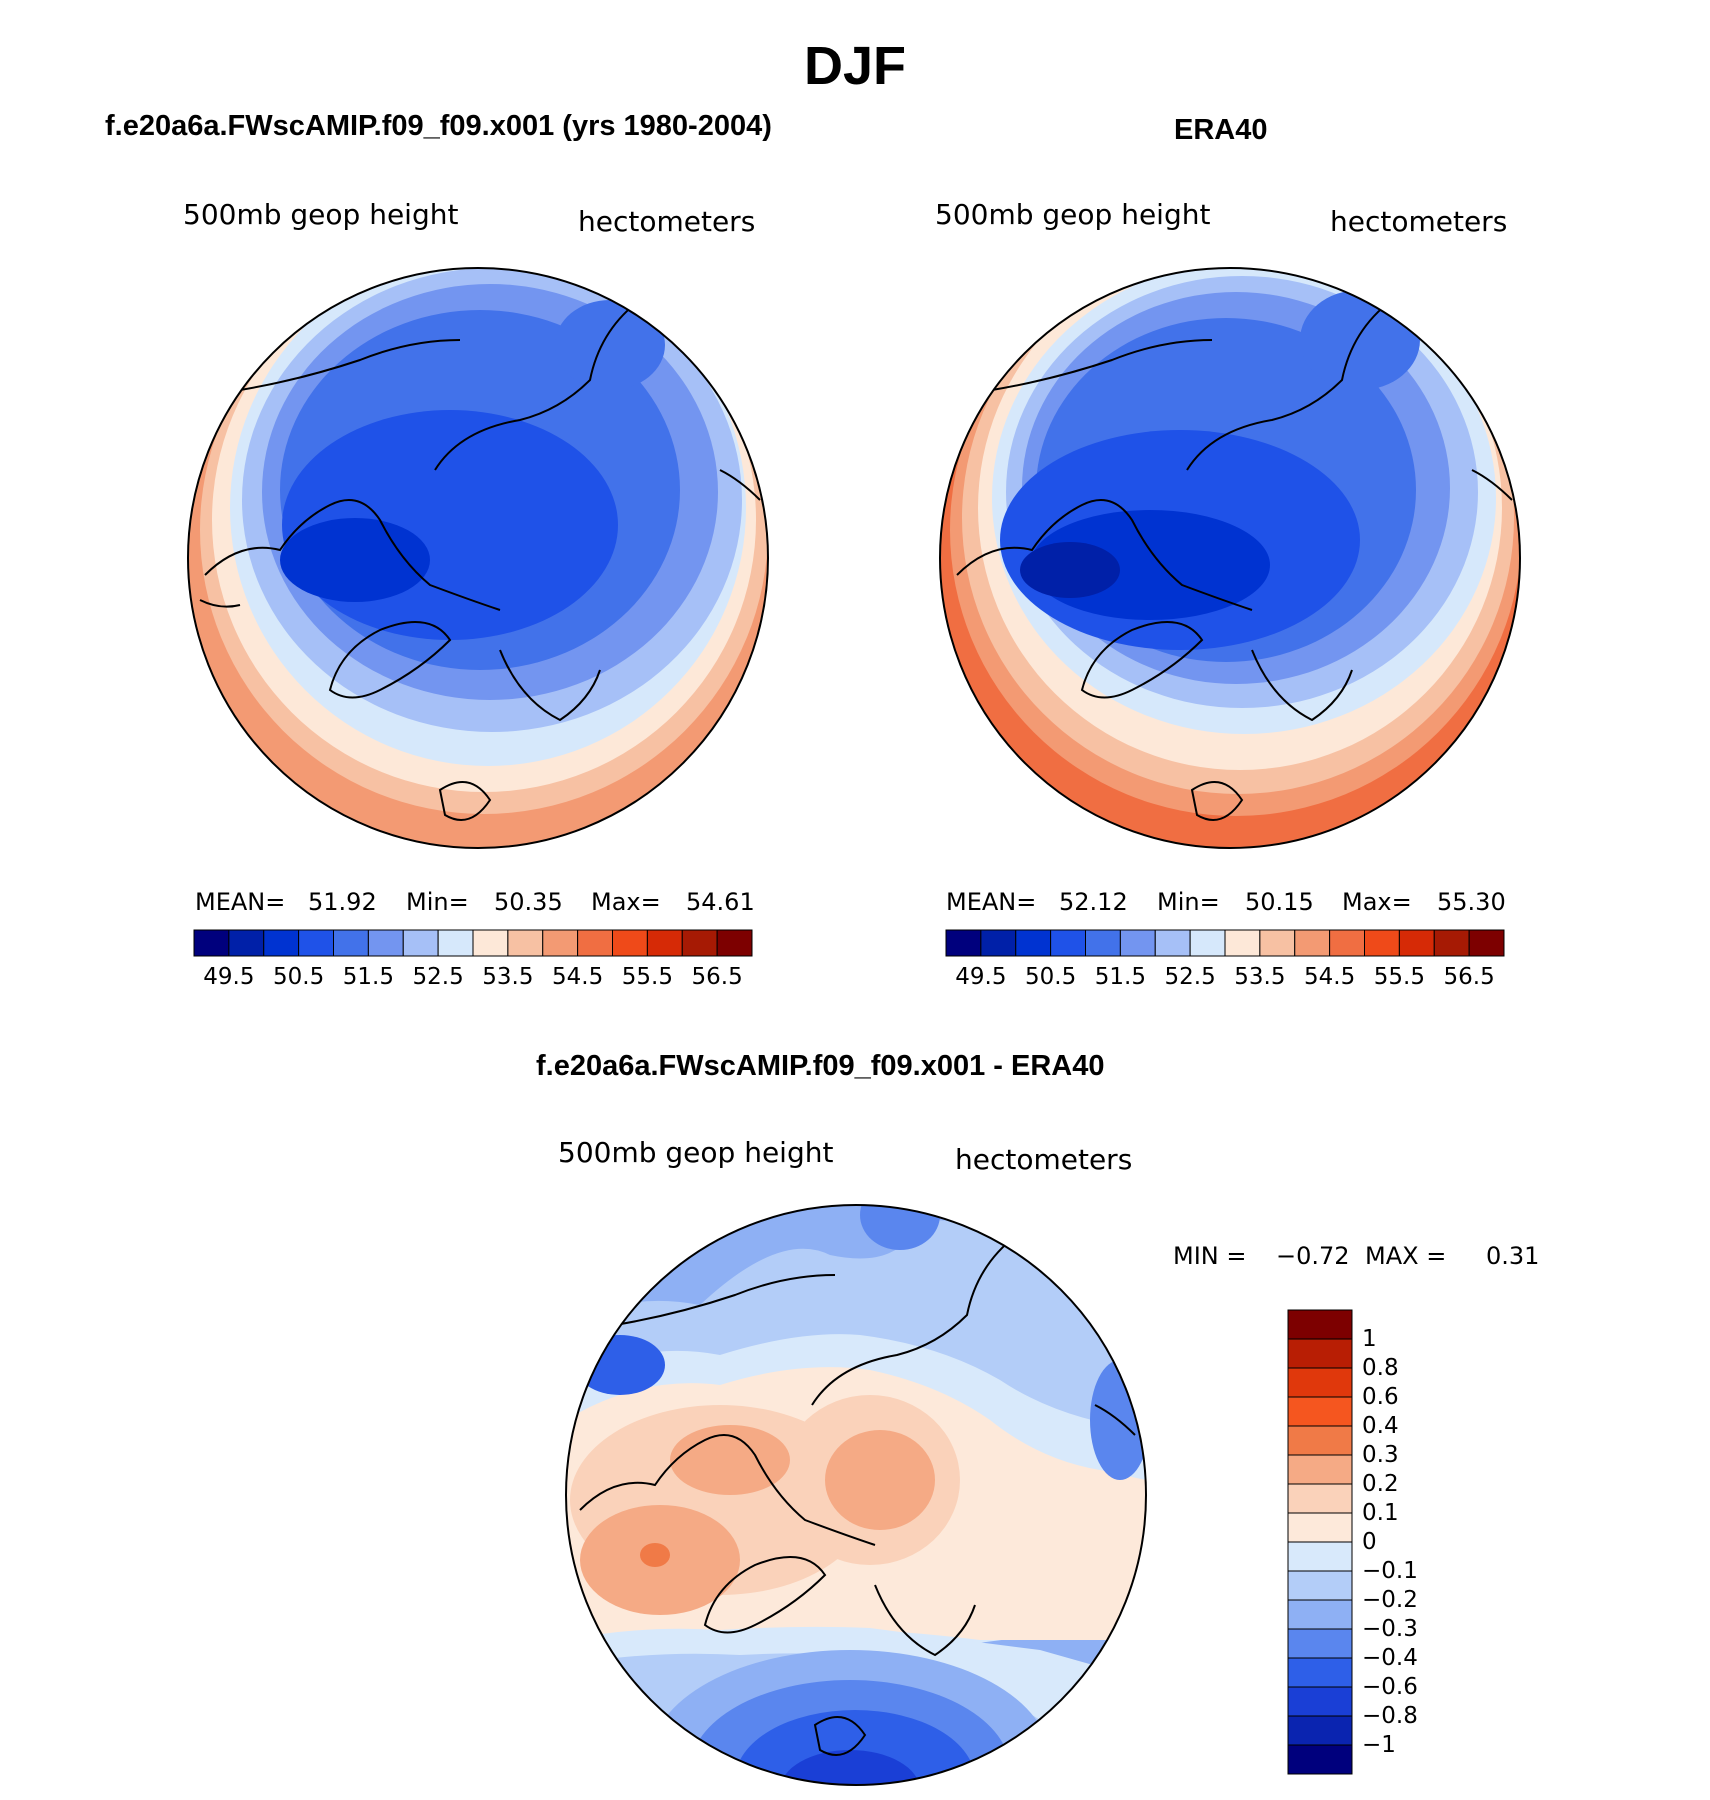 The image size is (1710, 1800). I want to click on panel1-mean-label: MEAN=, so click(240, 902).